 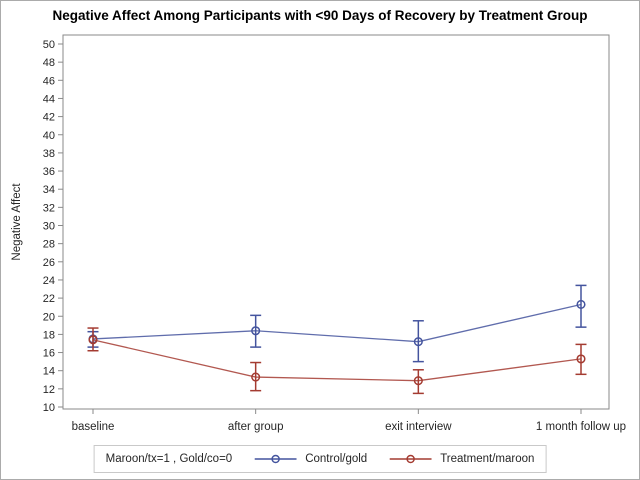 What do you see at coordinates (418, 427) in the screenshot?
I see `x-axis-tick-label: exit interview` at bounding box center [418, 427].